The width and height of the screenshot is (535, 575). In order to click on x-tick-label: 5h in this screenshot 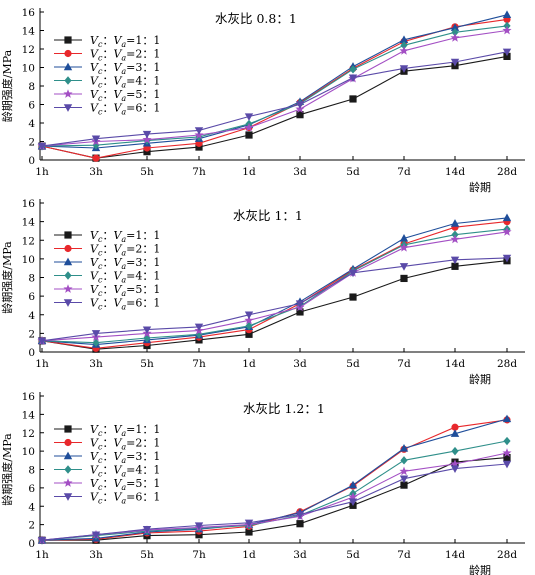, I will do `click(147, 172)`.